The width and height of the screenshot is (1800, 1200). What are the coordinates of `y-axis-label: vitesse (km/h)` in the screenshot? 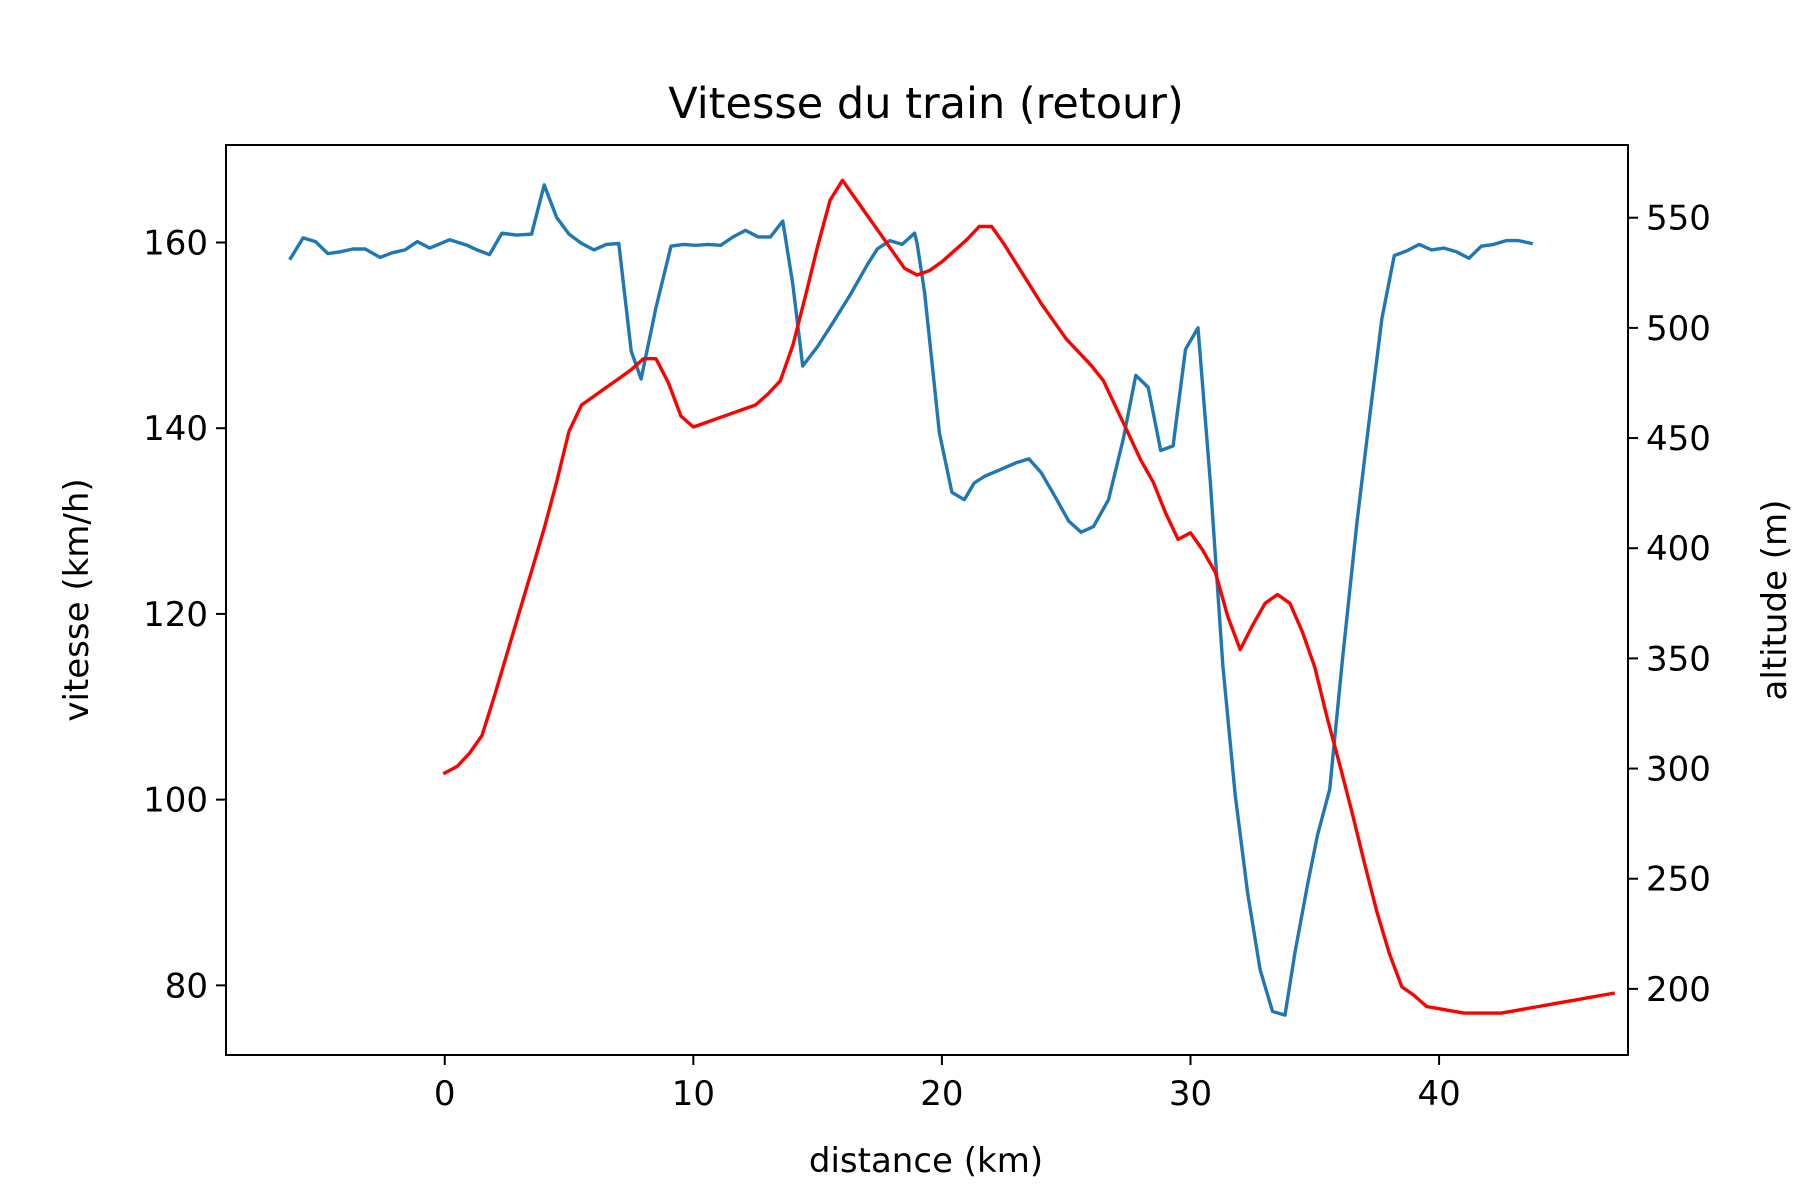 It's located at (77, 599).